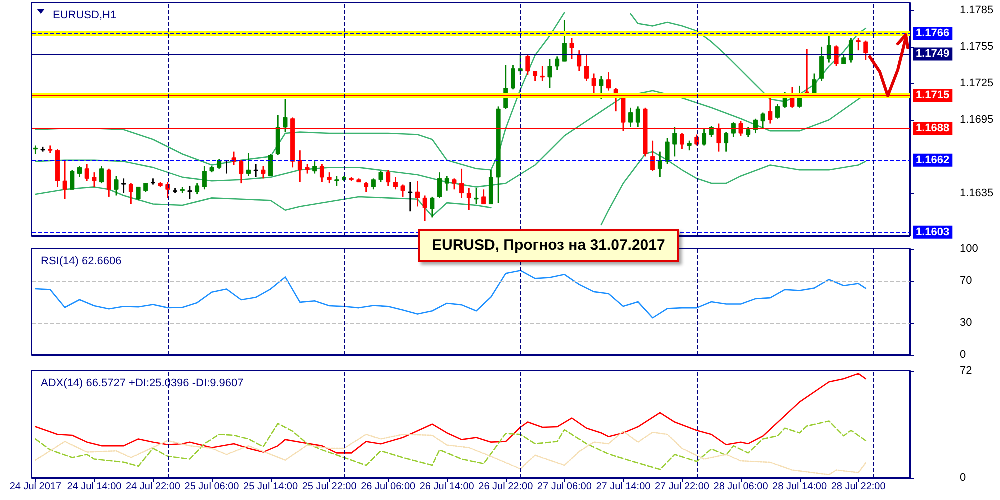  What do you see at coordinates (549, 245) in the screenshot?
I see `annotation: EURUSD, Прогноз на 31.07.2017` at bounding box center [549, 245].